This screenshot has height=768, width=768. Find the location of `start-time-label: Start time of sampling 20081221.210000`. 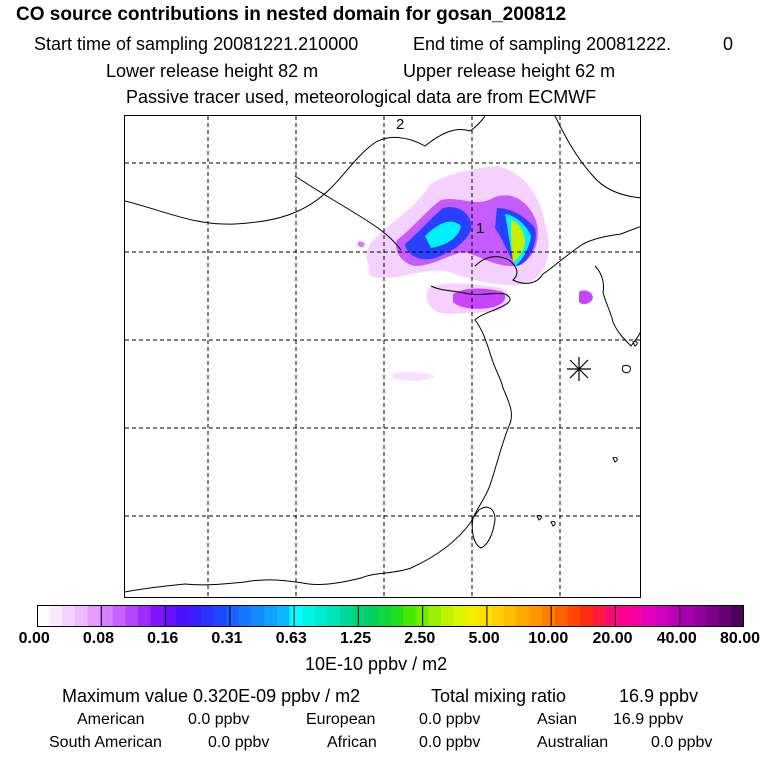

start-time-label: Start time of sampling 20081221.210000 is located at coordinates (196, 44).